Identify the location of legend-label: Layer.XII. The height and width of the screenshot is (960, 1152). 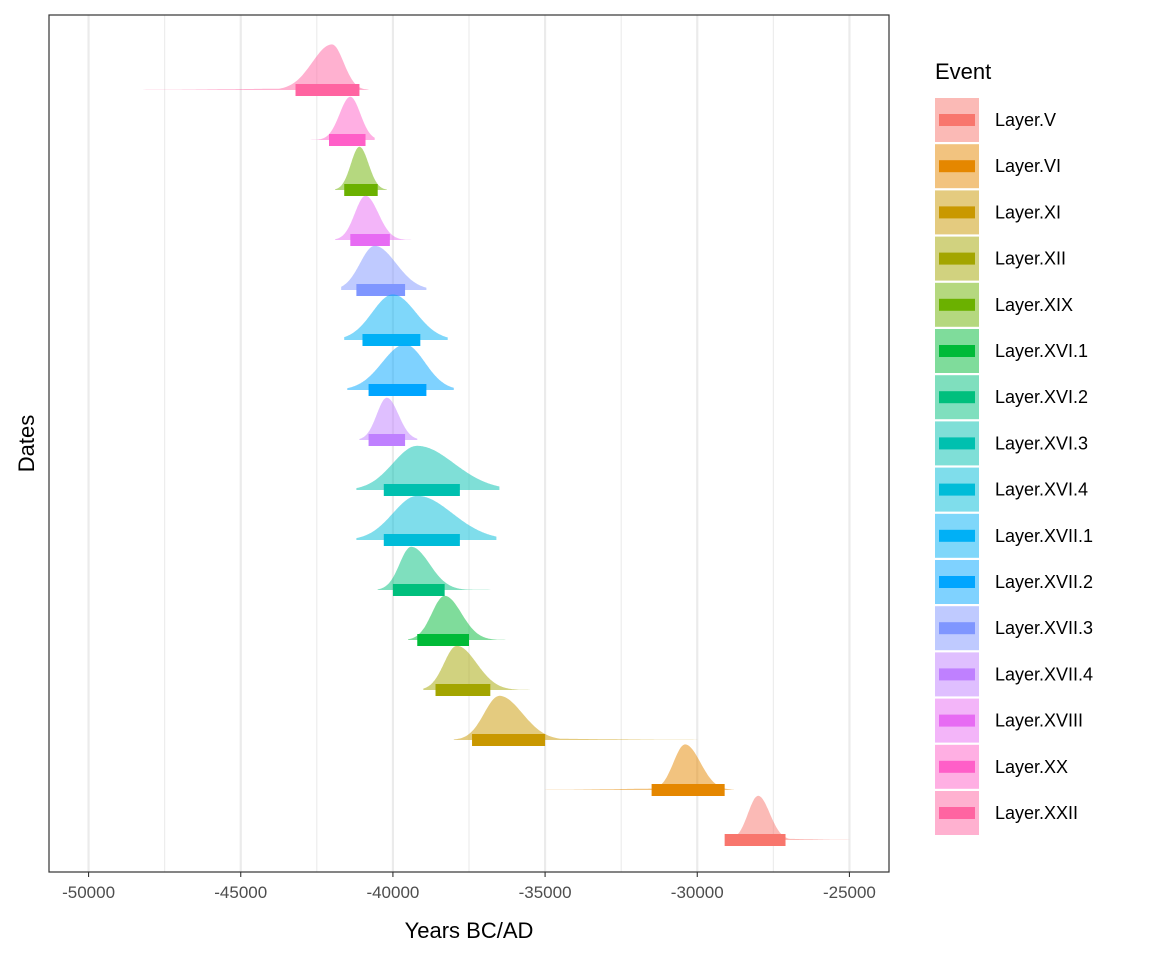
(1030, 259).